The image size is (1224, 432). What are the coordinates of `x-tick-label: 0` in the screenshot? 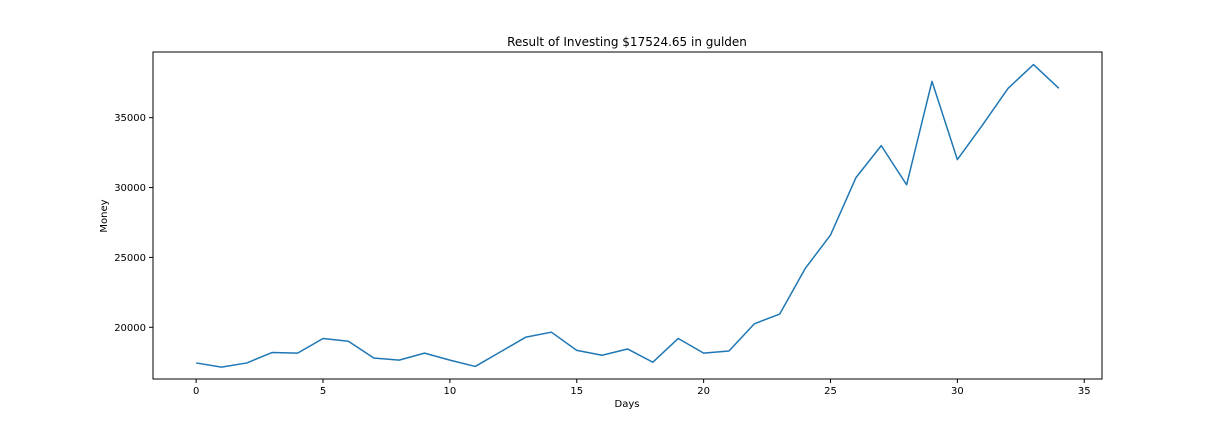 It's located at (196, 391).